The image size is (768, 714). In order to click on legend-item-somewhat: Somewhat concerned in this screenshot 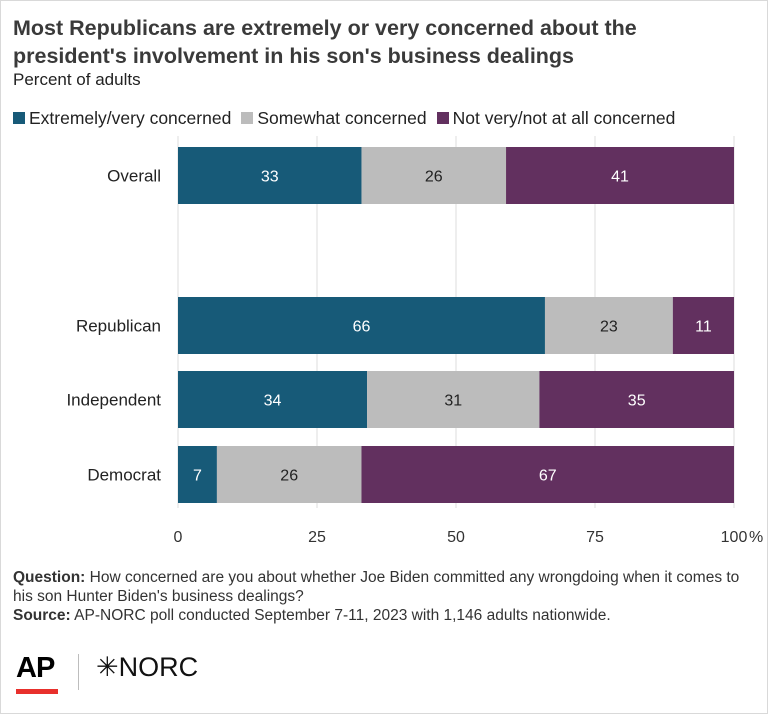, I will do `click(334, 118)`.